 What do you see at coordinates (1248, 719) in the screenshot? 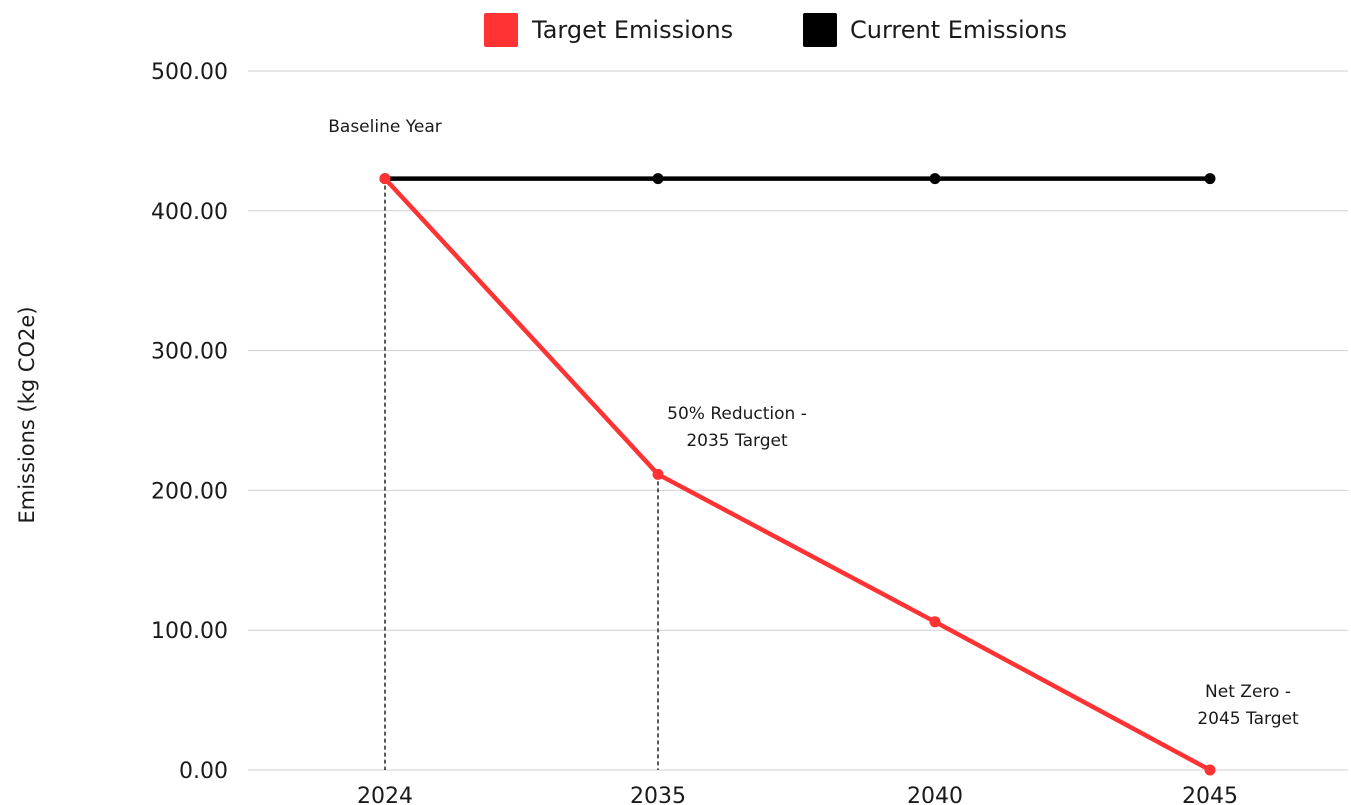
I see `annotation-label: 2045 Target` at bounding box center [1248, 719].